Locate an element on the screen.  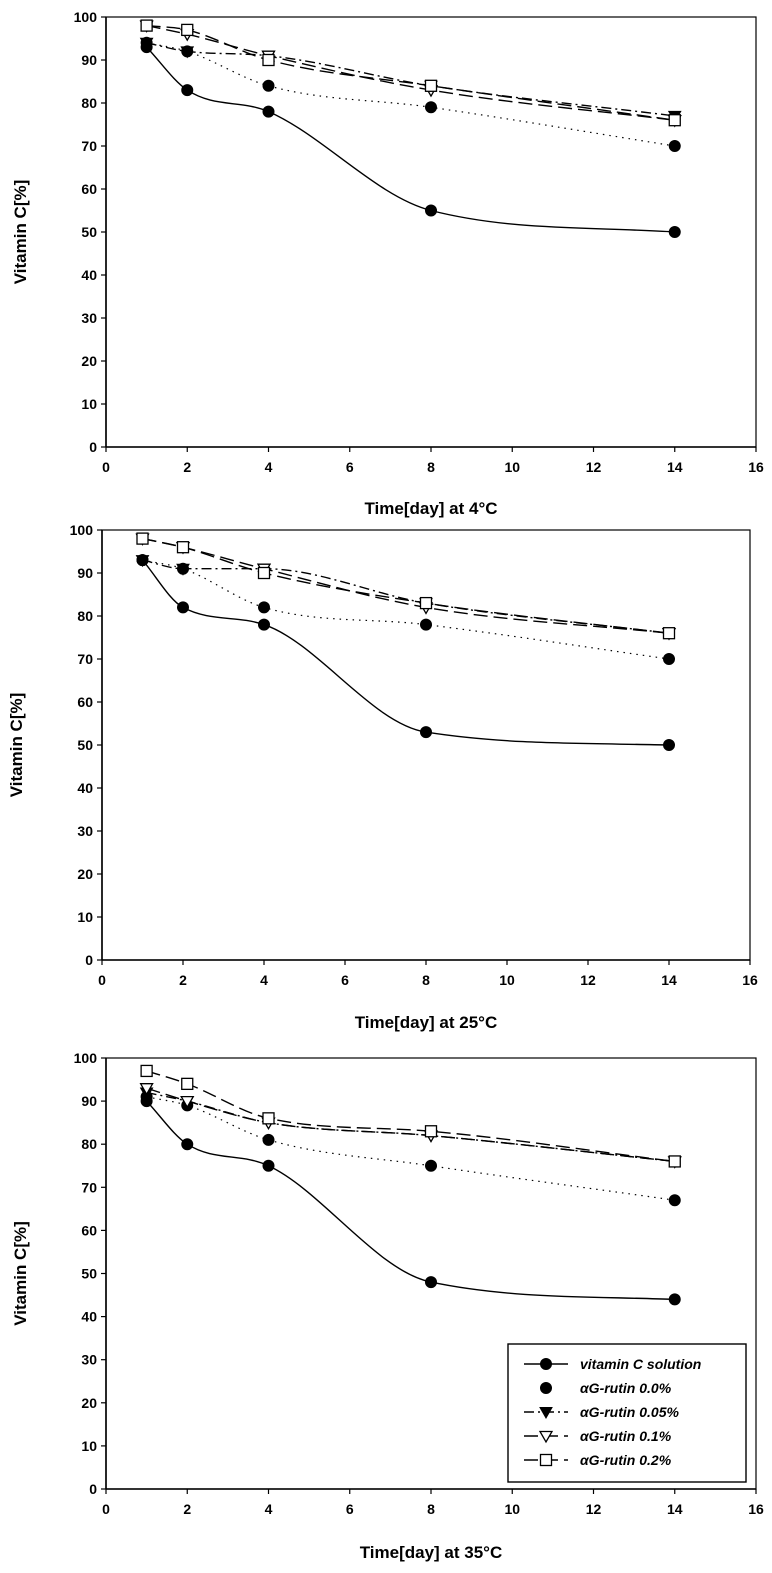
x-axis-label: Time[day] at 4°C is located at coordinates (430, 508).